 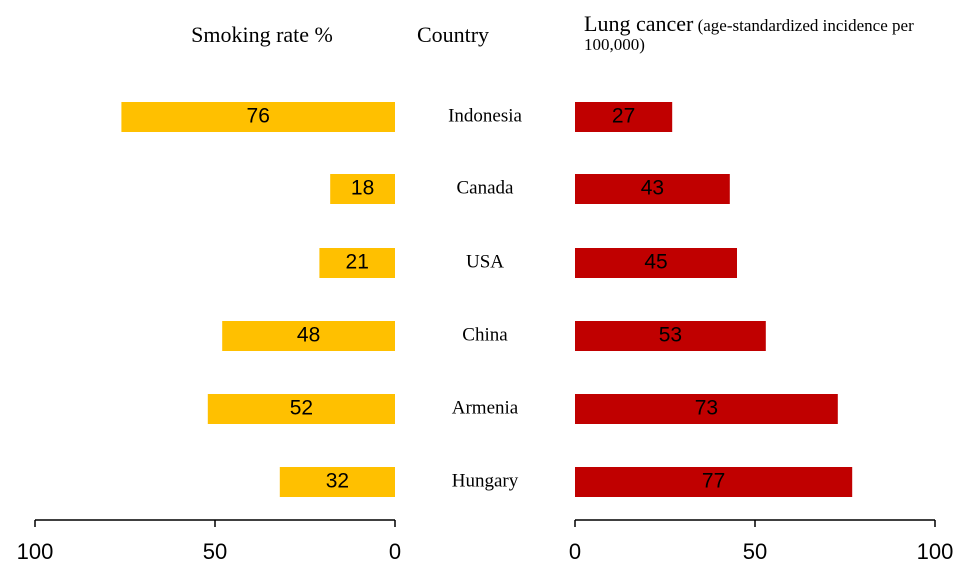 I want to click on data-label: 73, so click(x=706, y=408).